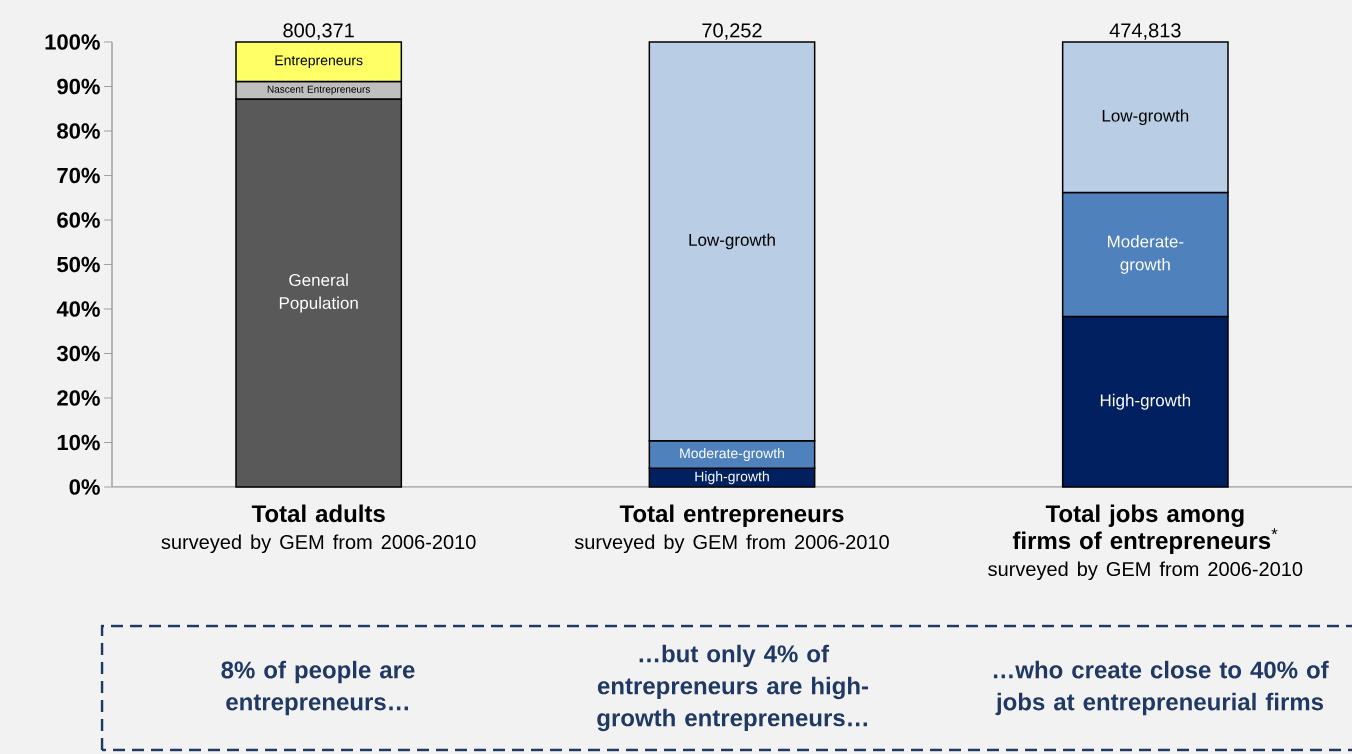 The image size is (1352, 754). Describe the element at coordinates (78, 220) in the screenshot. I see `y-tick-label: 60%` at that location.